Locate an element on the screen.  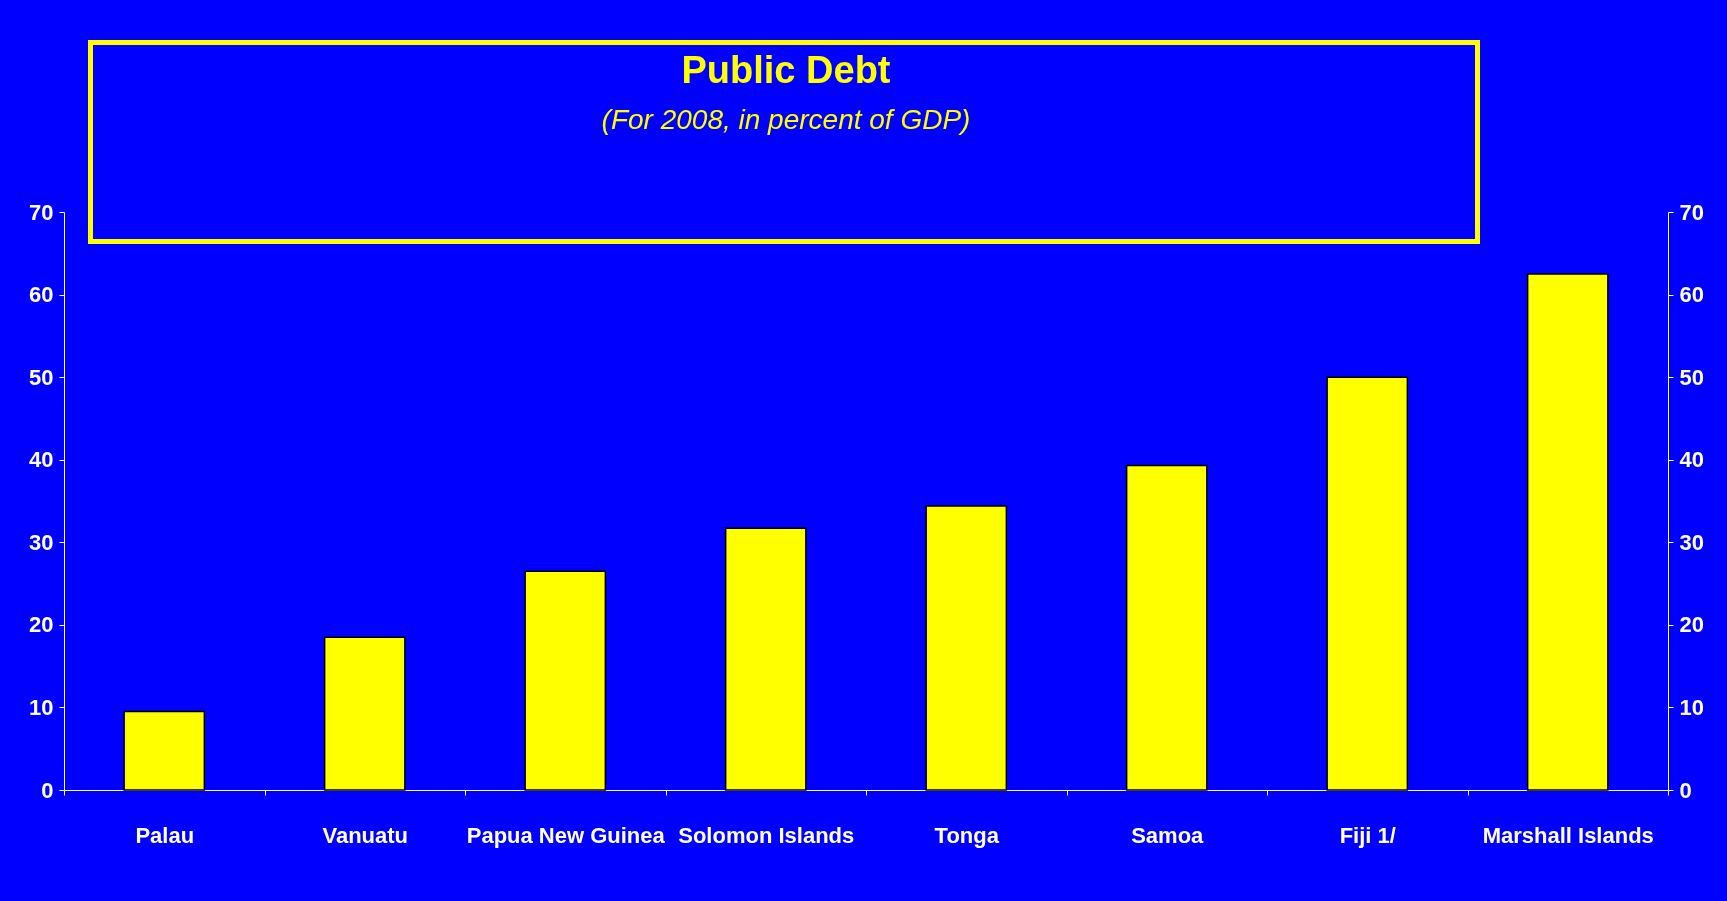
x-tick-label: Palau is located at coordinates (165, 835).